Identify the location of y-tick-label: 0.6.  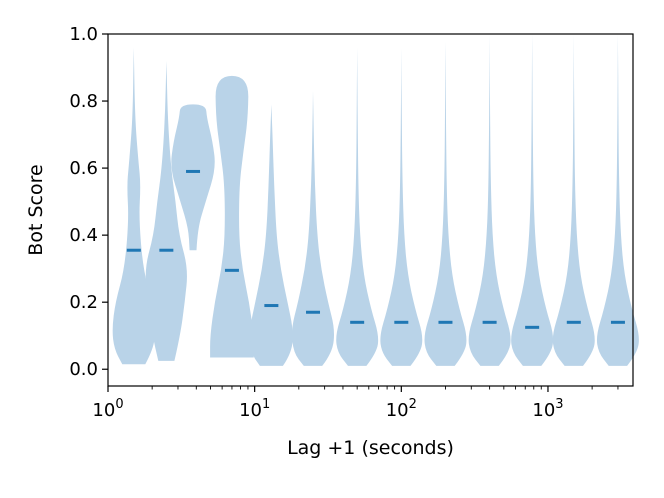
(83, 168).